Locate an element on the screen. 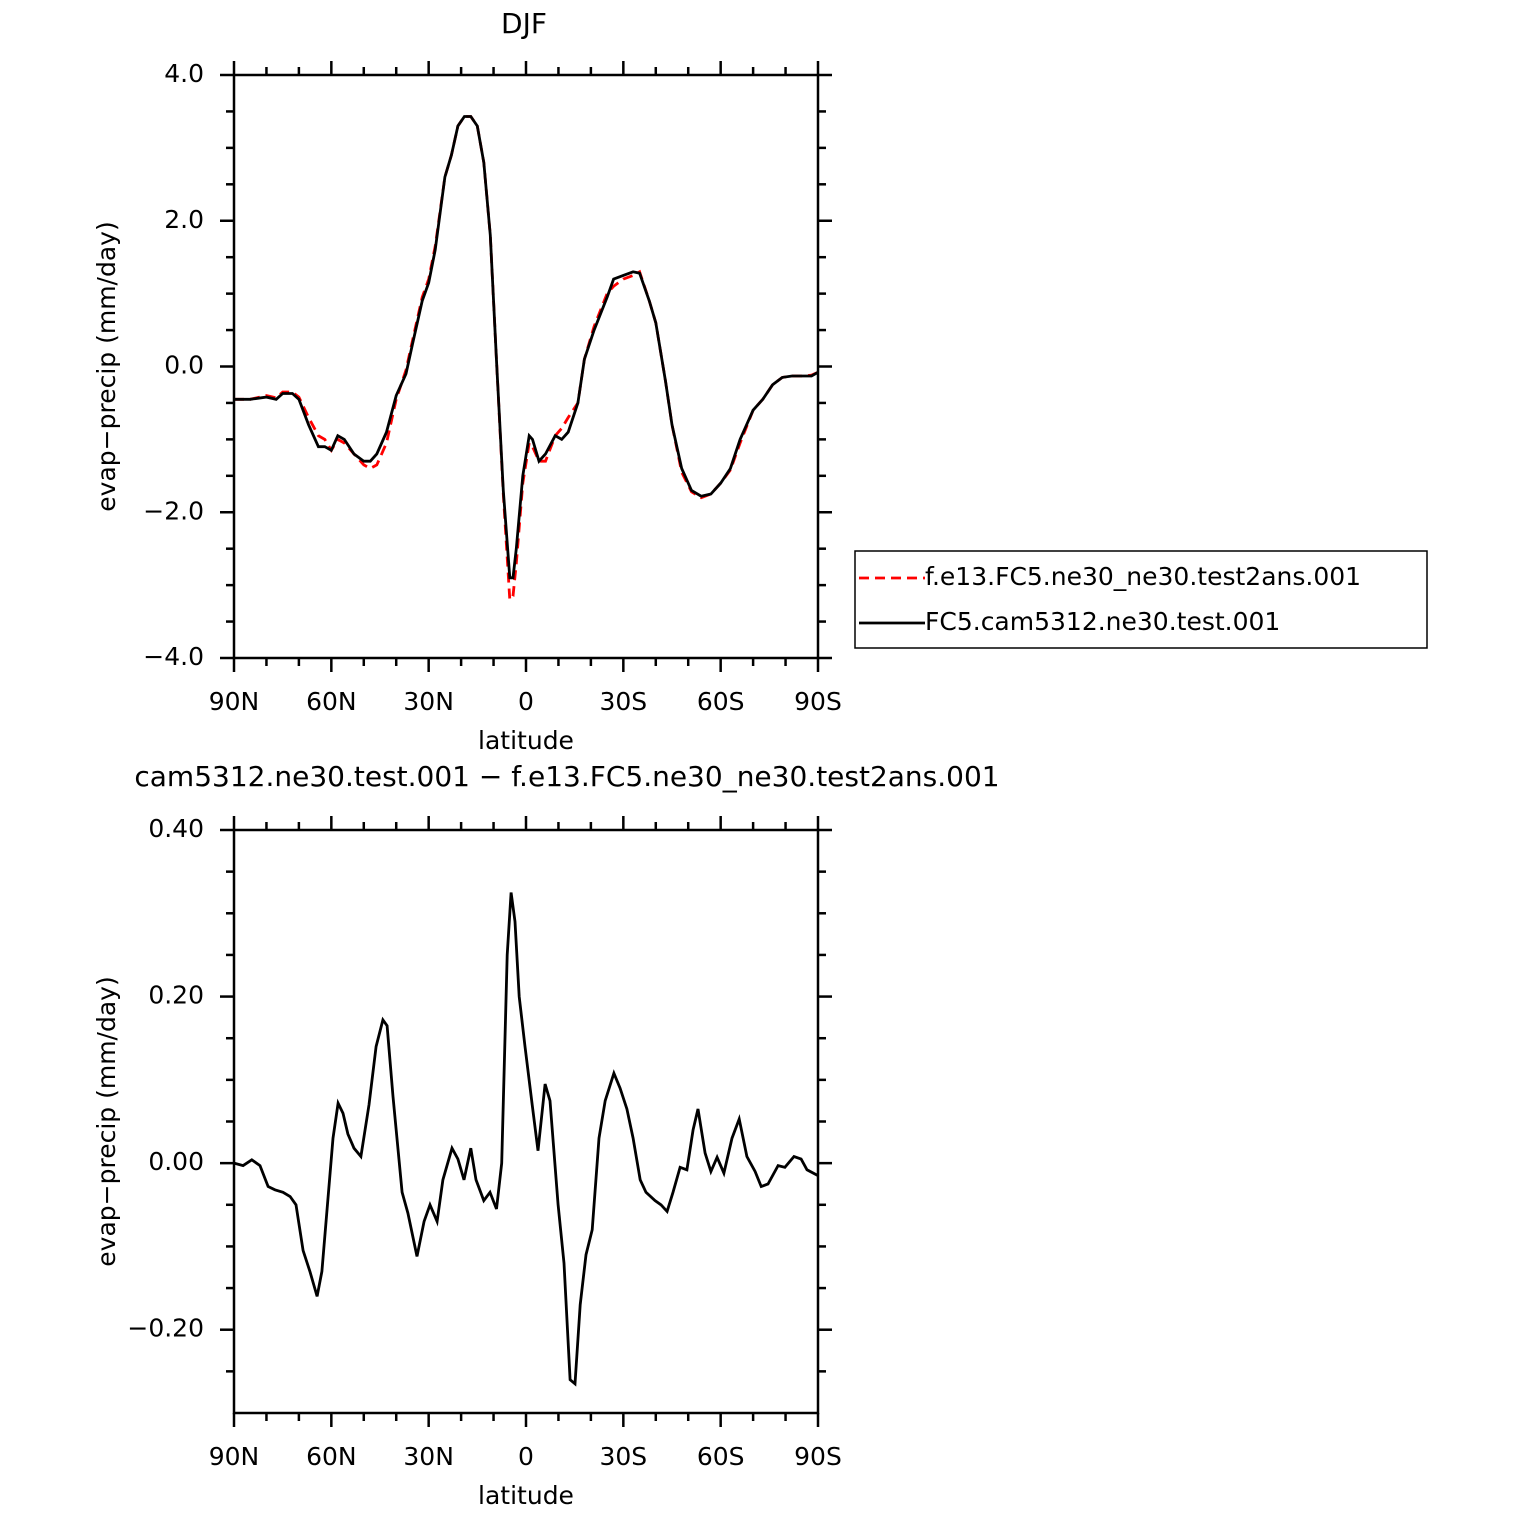 The width and height of the screenshot is (1520, 1519). y-tick-label: −0.20 is located at coordinates (165, 1328).